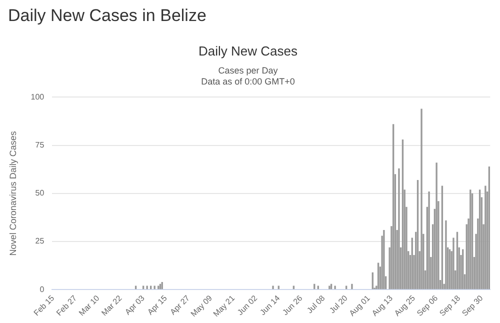 The width and height of the screenshot is (500, 323). Describe the element at coordinates (40, 145) in the screenshot. I see `y-tick-label: 75` at that location.